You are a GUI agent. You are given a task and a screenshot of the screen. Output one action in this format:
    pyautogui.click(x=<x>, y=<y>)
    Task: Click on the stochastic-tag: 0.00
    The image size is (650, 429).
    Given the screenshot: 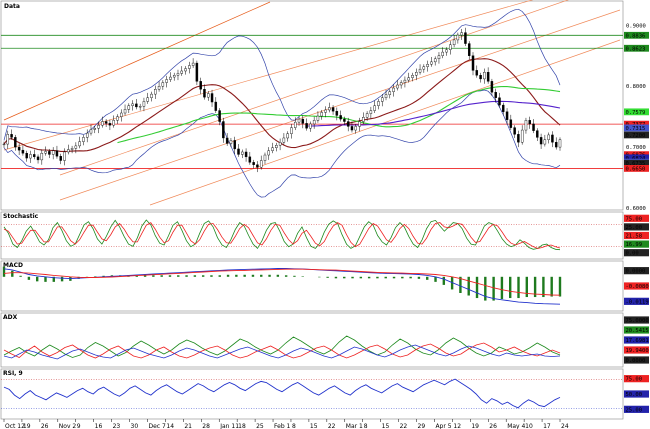 What is the action you would take?
    pyautogui.click(x=632, y=254)
    